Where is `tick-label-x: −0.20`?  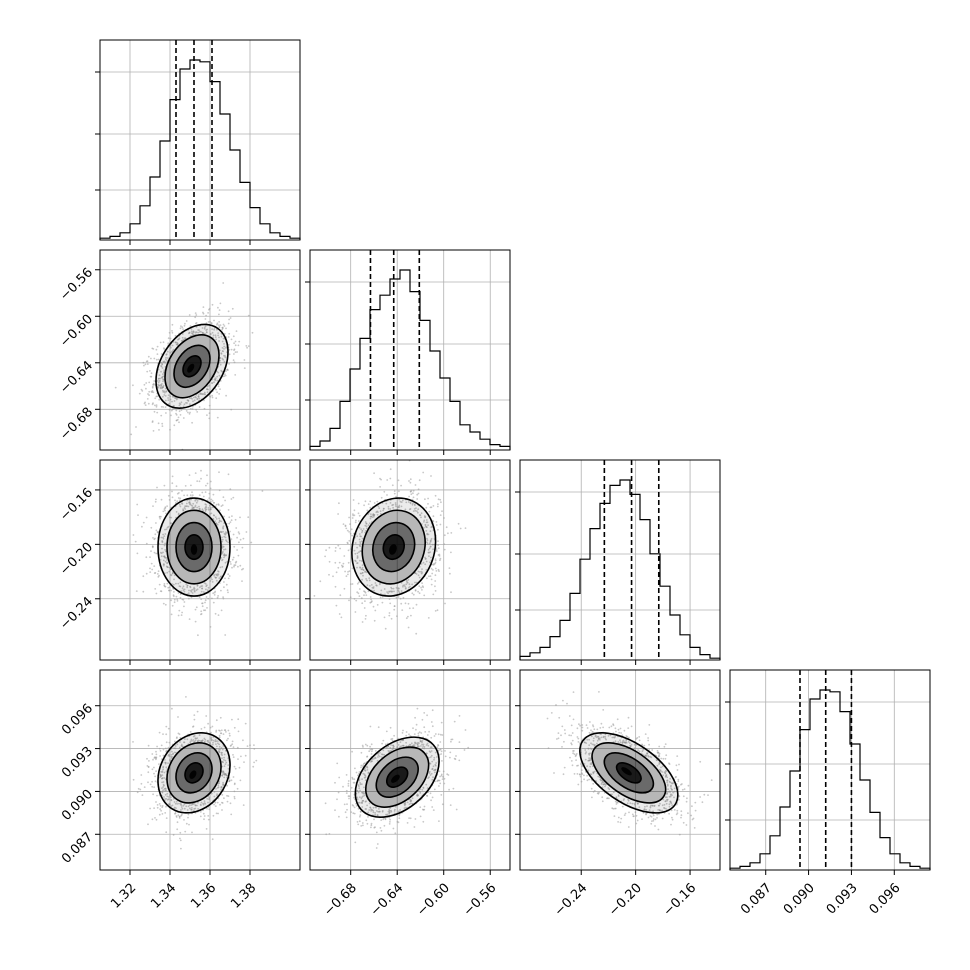 tick-label-x: −0.20 is located at coordinates (625, 900).